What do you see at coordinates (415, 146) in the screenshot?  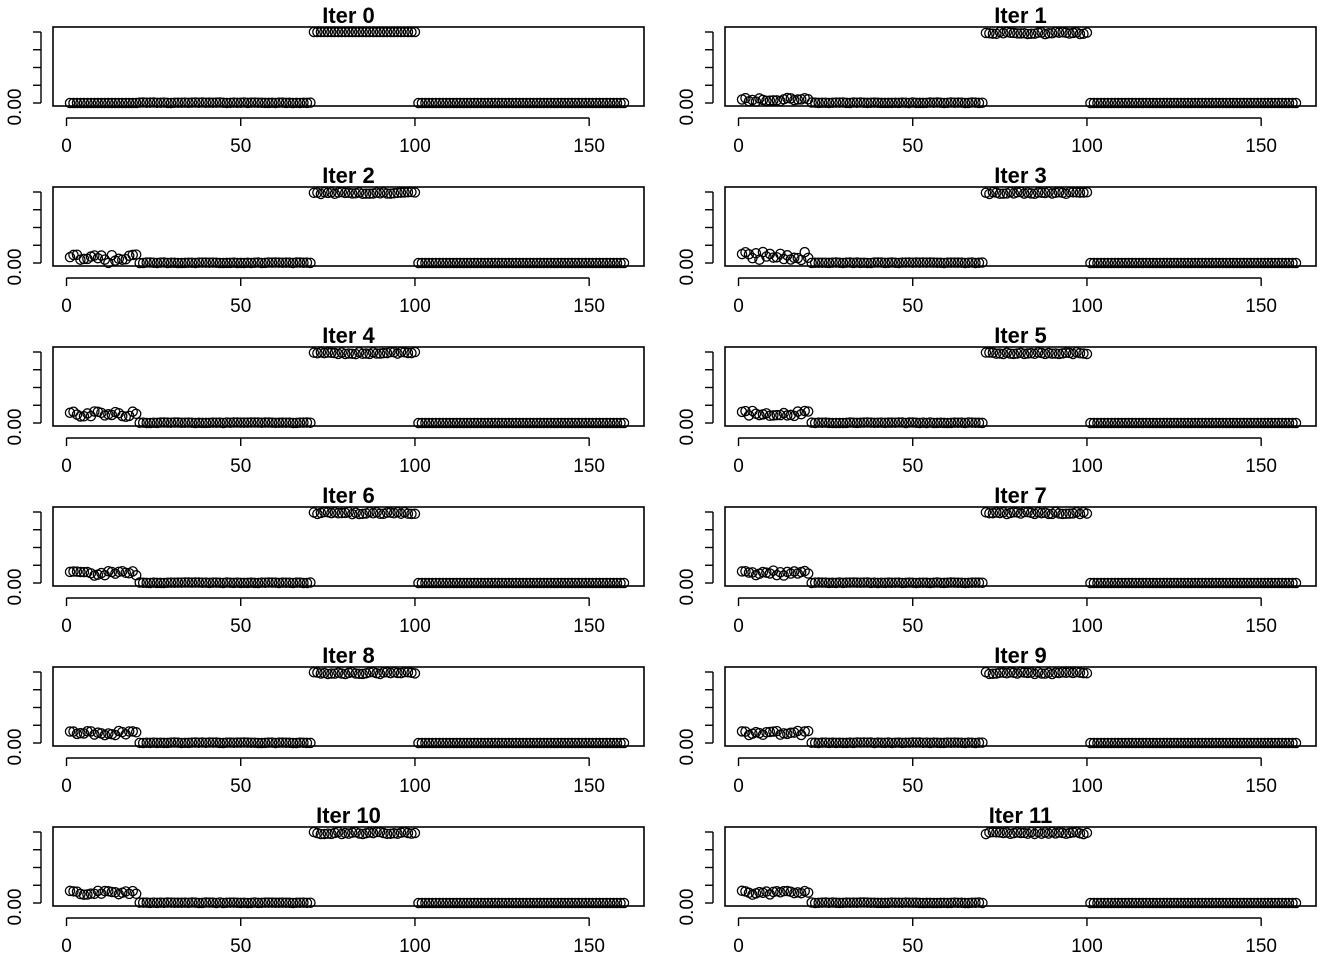 I see `x-tick-label: 100` at bounding box center [415, 146].